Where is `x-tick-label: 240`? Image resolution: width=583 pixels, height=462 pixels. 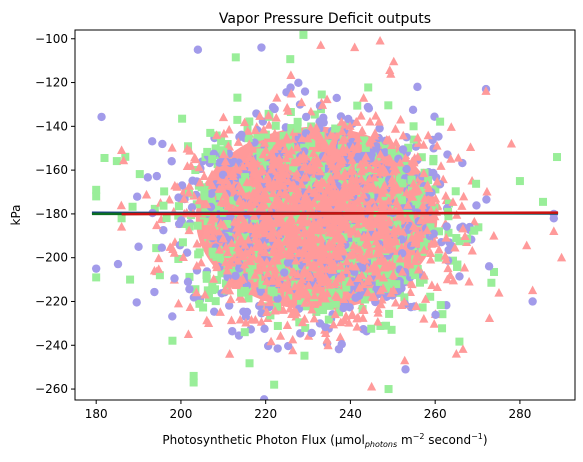 x-tick-label: 240 is located at coordinates (350, 414).